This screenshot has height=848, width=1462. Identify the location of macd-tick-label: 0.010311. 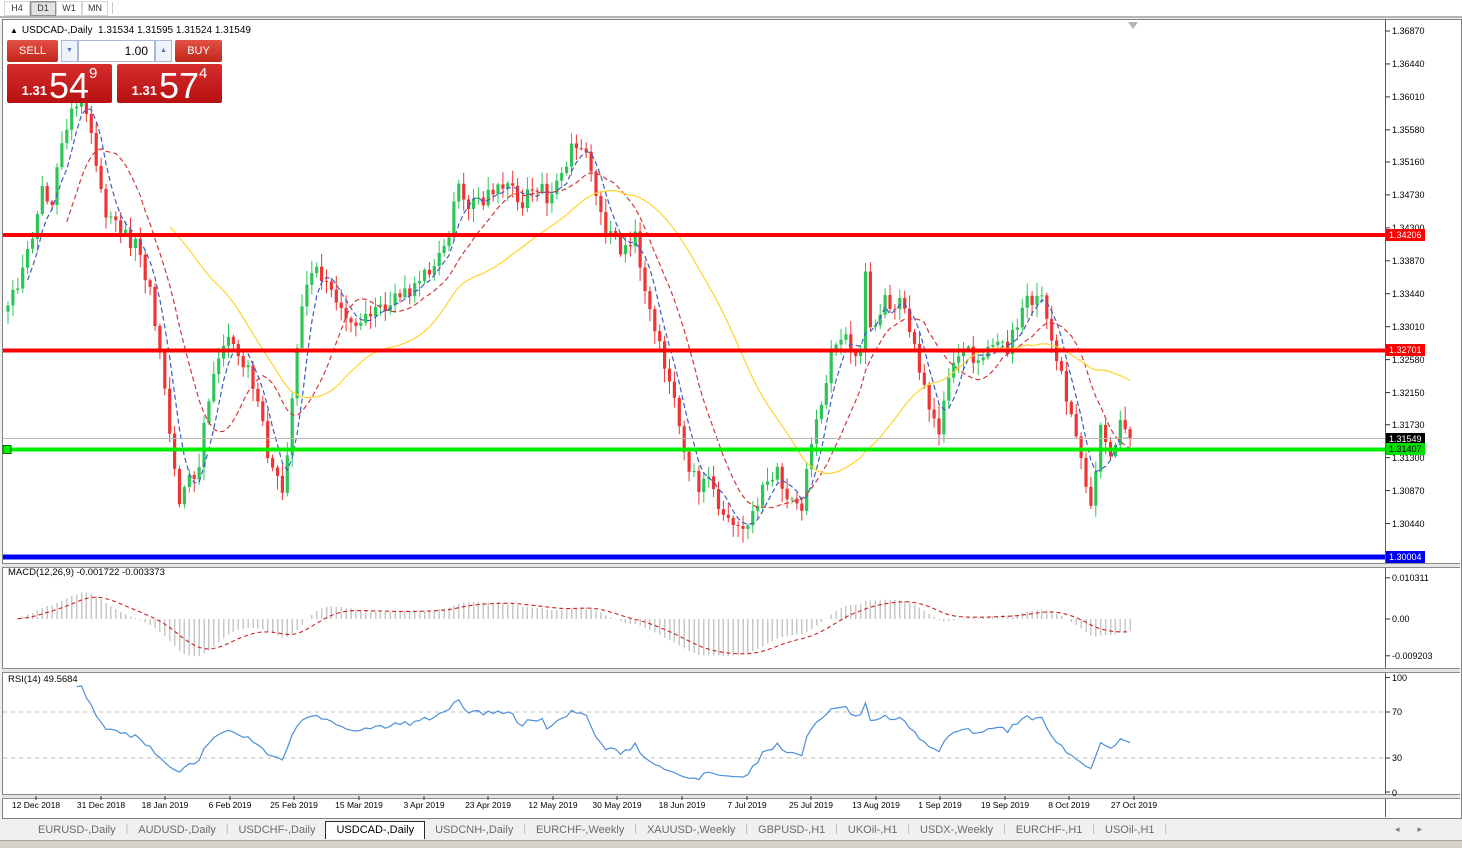
(1410, 578).